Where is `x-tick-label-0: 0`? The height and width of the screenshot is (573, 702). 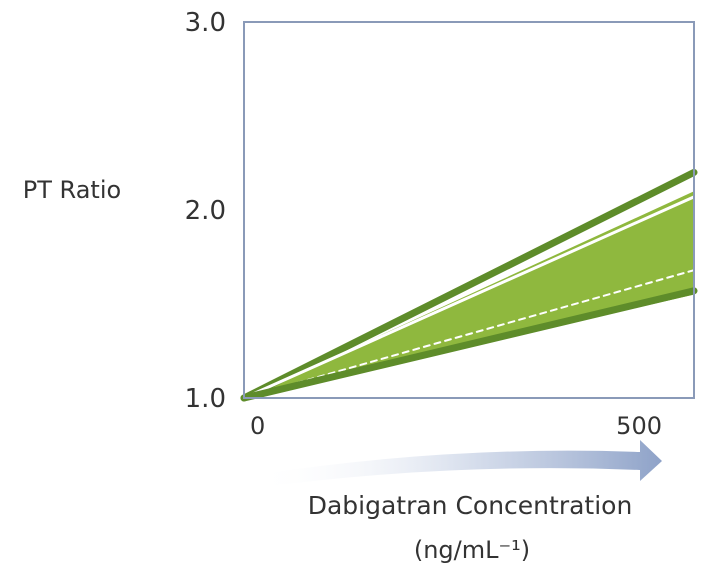
x-tick-label-0: 0 is located at coordinates (257, 426).